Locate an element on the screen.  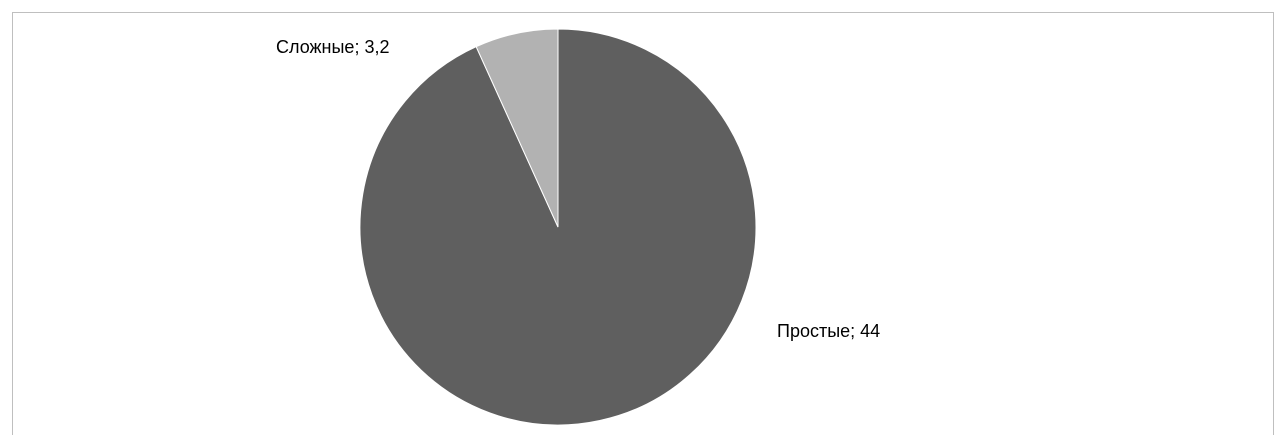
pie-data-label-1: Простые; 44 is located at coordinates (828, 331).